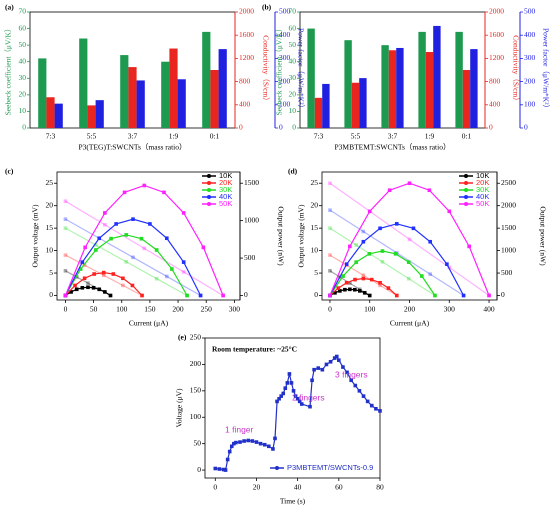 The height and width of the screenshot is (514, 550). I want to click on y-tick-label: 250, so click(196, 337).